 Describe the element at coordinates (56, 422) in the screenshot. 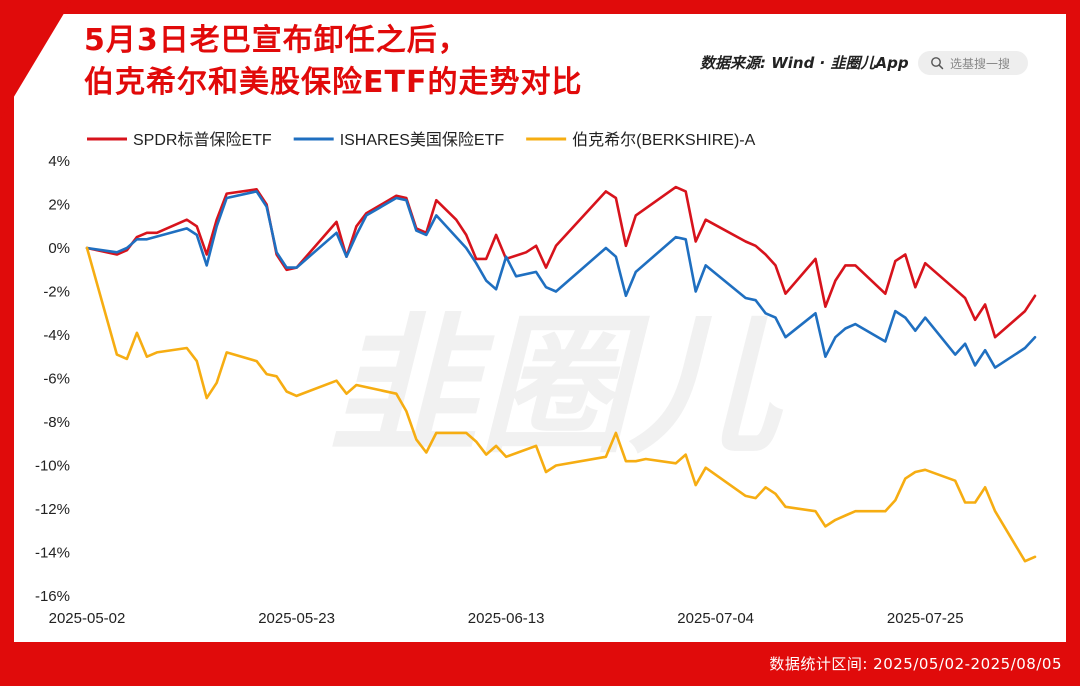

I see `y-tick-label: -8%` at that location.